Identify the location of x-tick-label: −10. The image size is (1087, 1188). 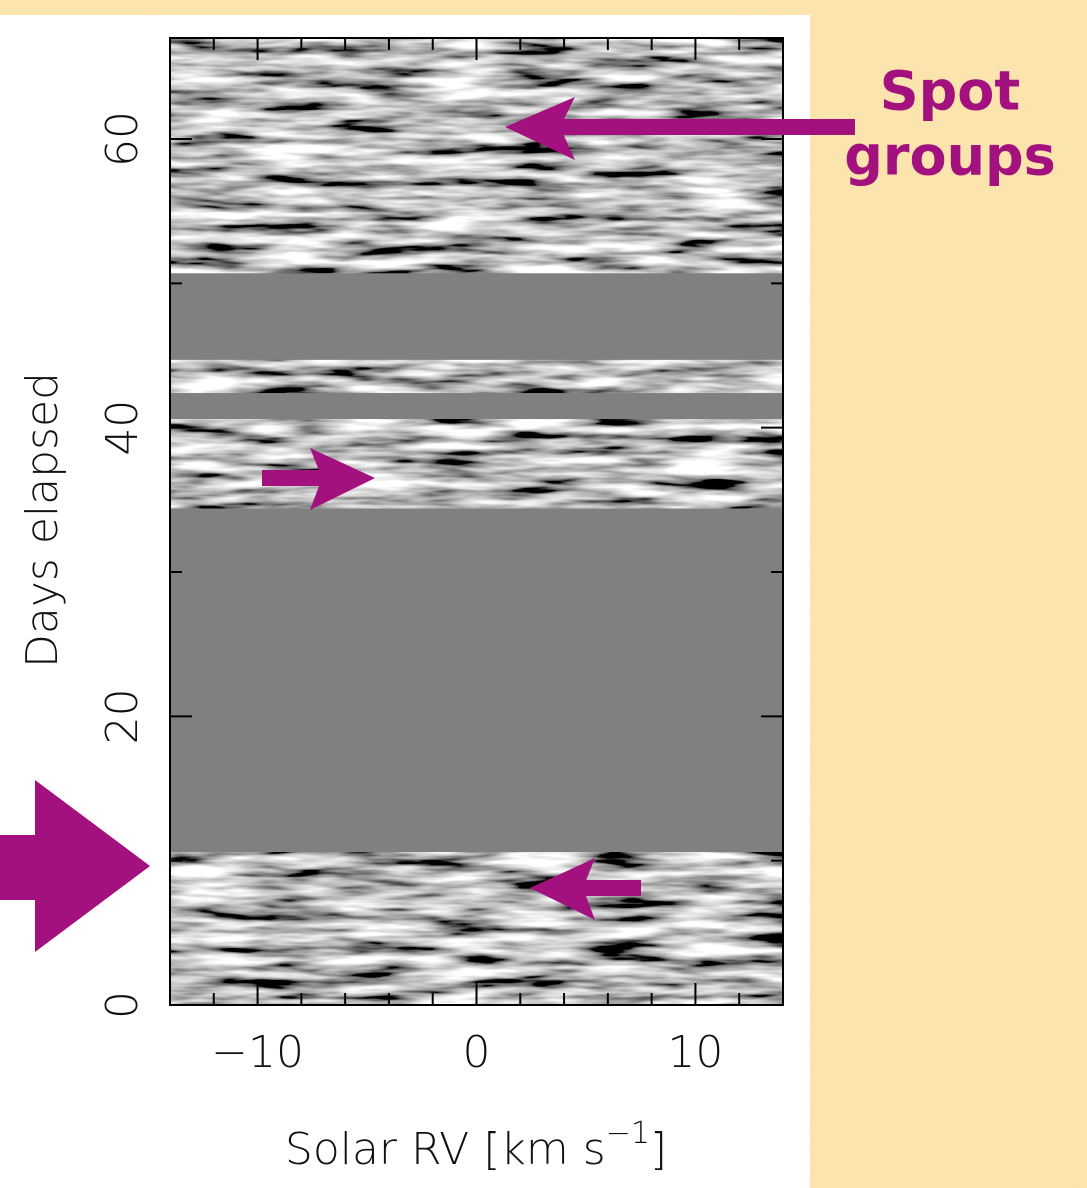
(257, 1052).